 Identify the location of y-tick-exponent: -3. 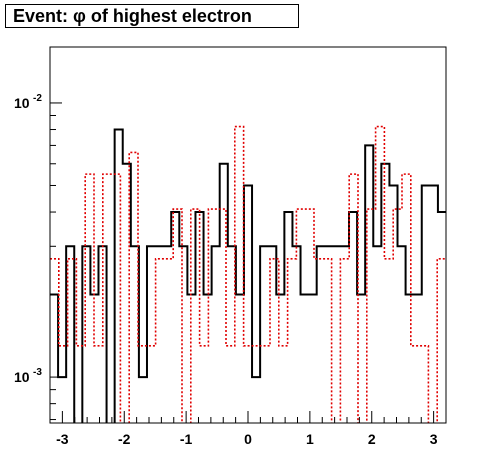
(37, 372).